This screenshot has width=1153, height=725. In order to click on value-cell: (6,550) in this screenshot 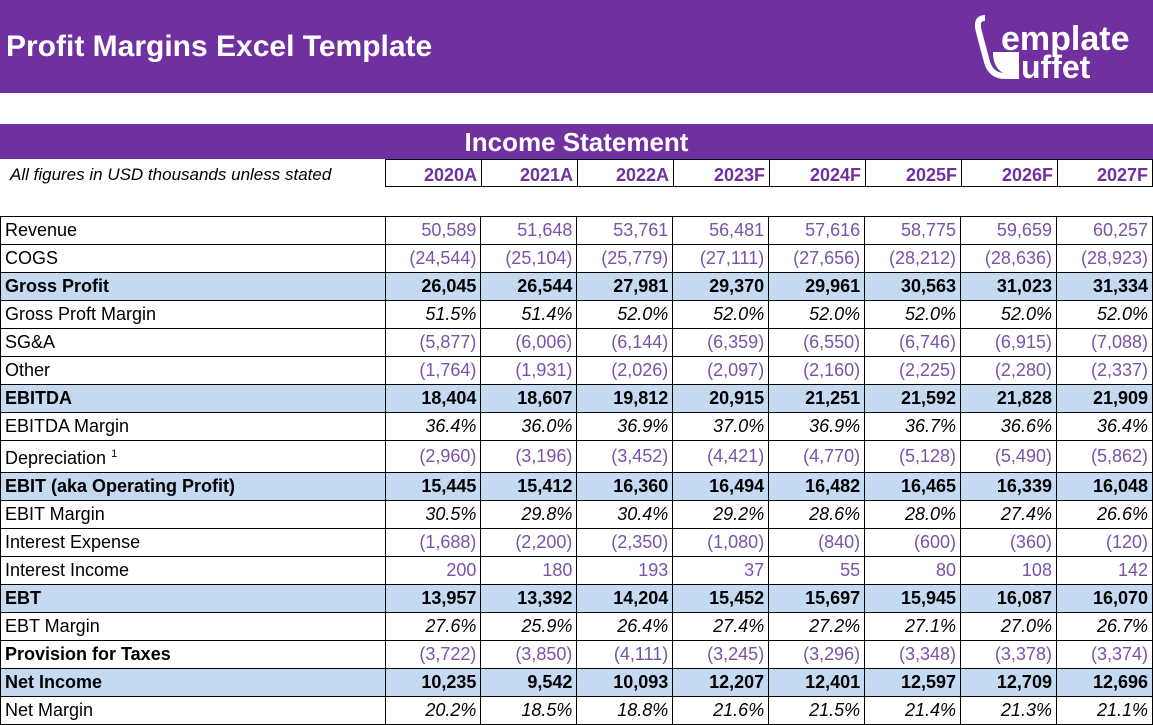, I will do `click(817, 342)`.